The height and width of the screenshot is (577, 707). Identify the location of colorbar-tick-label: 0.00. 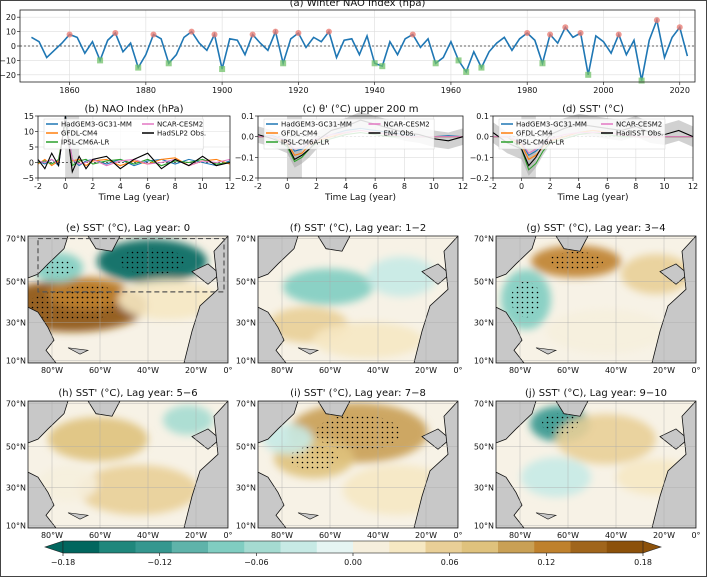
(353, 562).